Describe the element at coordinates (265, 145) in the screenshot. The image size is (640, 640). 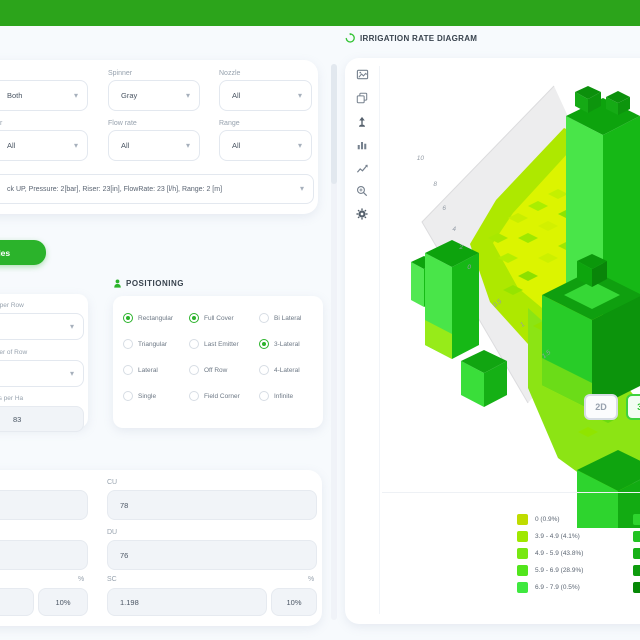
I see `range-select: All` at that location.